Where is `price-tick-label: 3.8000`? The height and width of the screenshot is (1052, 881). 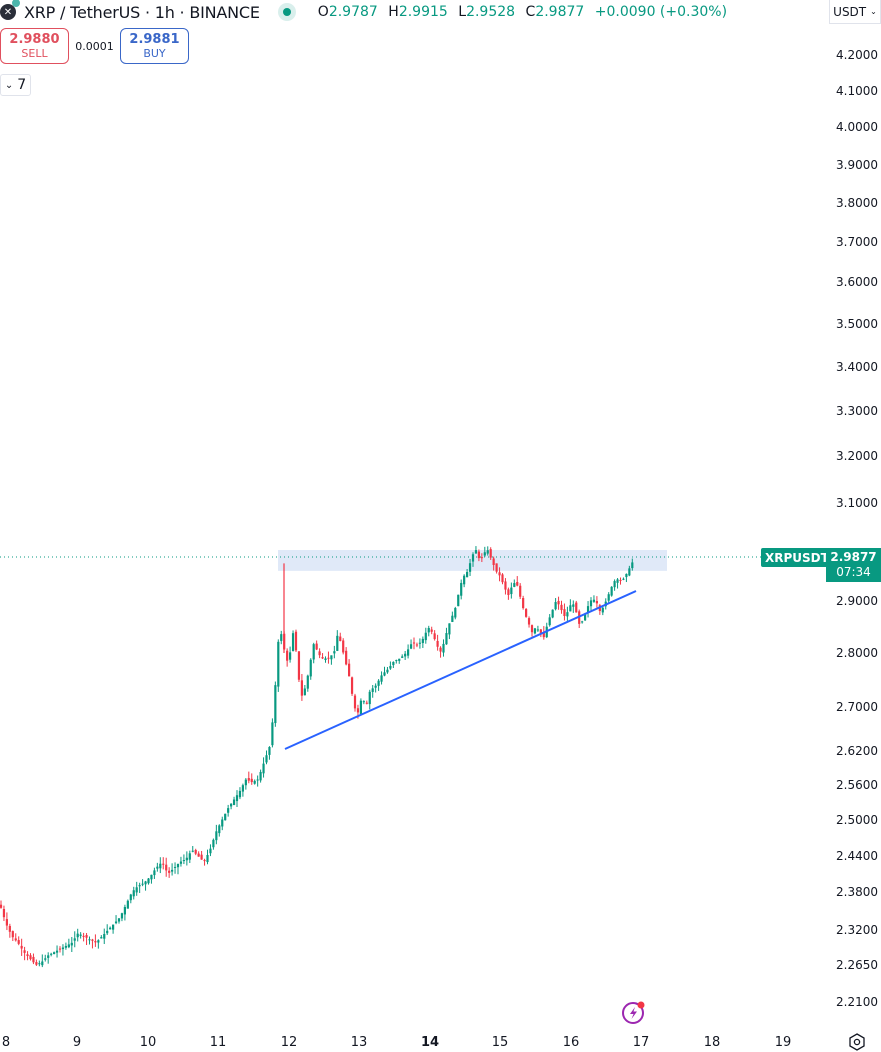
price-tick-label: 3.8000 is located at coordinates (857, 203).